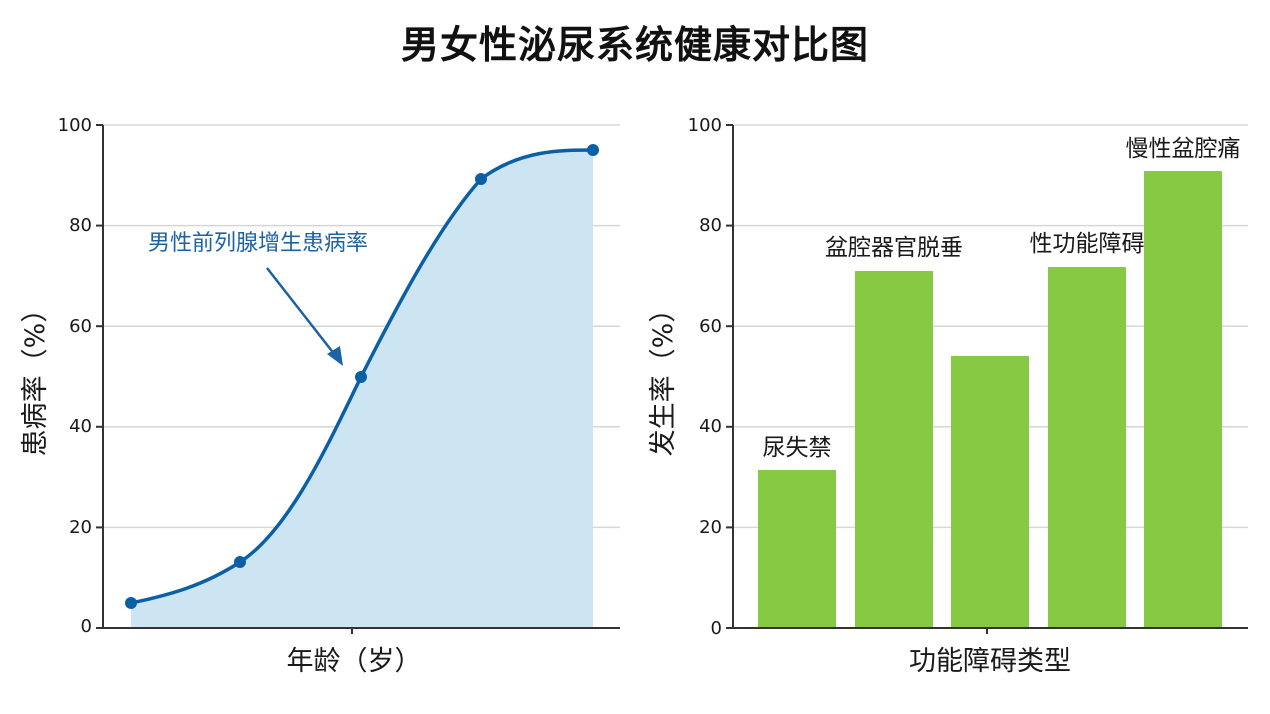  What do you see at coordinates (35, 376) in the screenshot?
I see `left-y-axis-label: 患病率（%）` at bounding box center [35, 376].